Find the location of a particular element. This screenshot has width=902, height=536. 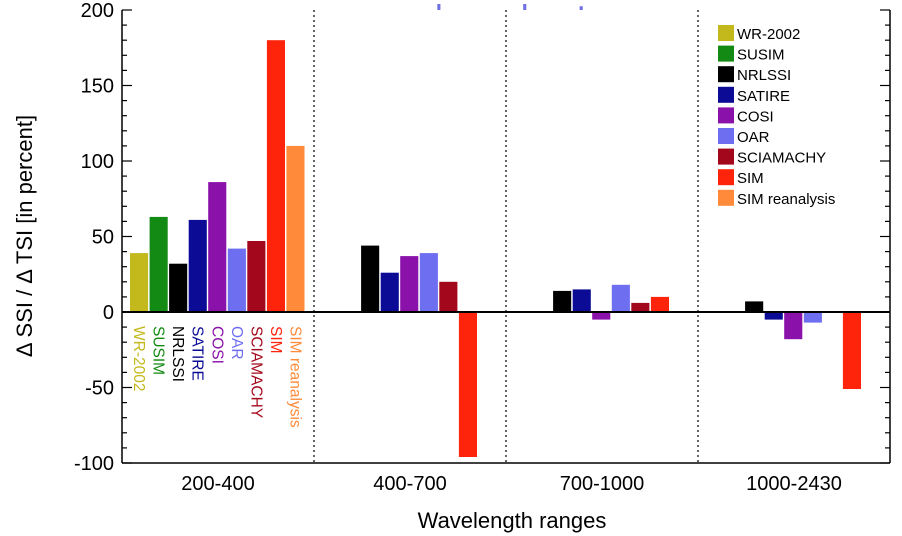

x-tick-label: 200-400 is located at coordinates (217, 484).